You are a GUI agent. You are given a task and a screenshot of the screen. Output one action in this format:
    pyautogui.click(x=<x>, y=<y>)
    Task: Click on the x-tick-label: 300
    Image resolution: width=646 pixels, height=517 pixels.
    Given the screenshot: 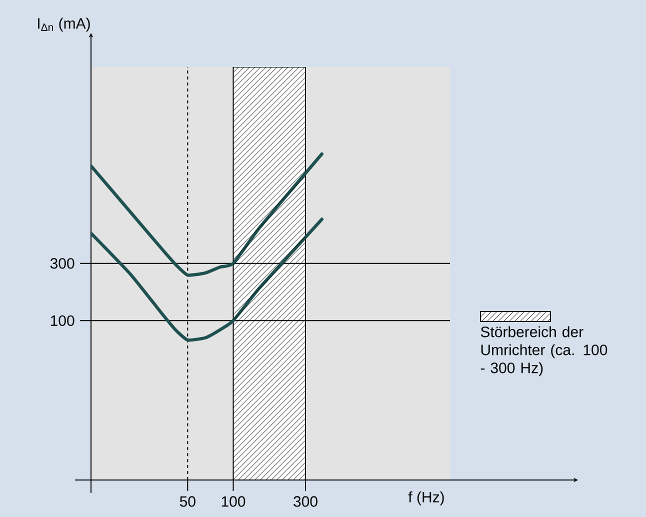 What is the action you would take?
    pyautogui.click(x=306, y=501)
    